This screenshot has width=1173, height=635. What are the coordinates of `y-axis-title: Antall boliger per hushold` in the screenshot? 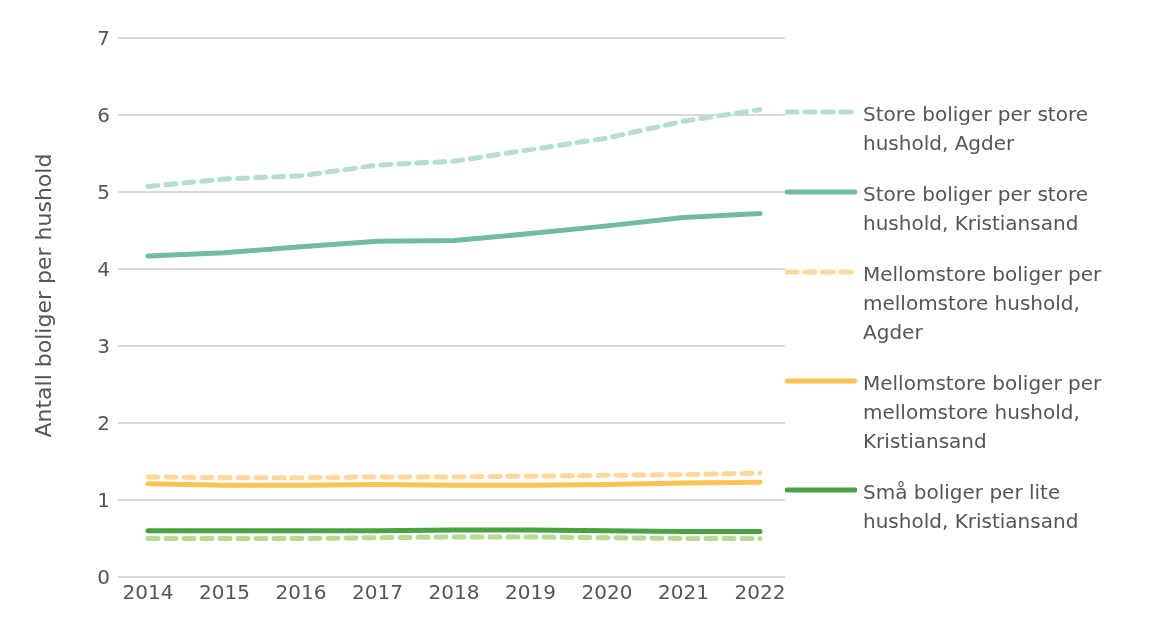 It's located at (43, 295).